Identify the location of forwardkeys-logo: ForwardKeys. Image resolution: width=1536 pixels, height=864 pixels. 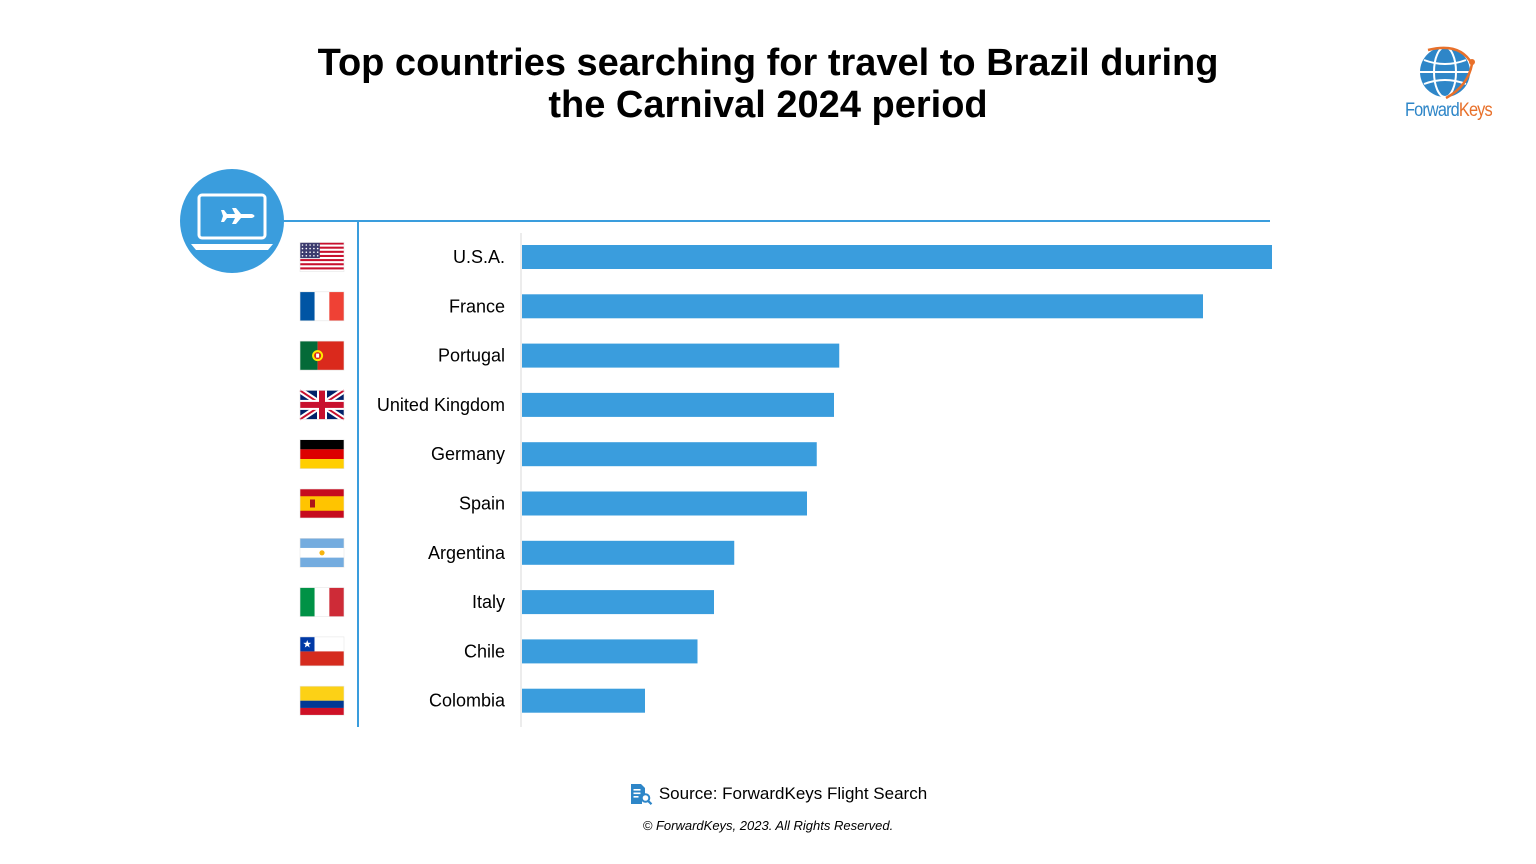
(1448, 85).